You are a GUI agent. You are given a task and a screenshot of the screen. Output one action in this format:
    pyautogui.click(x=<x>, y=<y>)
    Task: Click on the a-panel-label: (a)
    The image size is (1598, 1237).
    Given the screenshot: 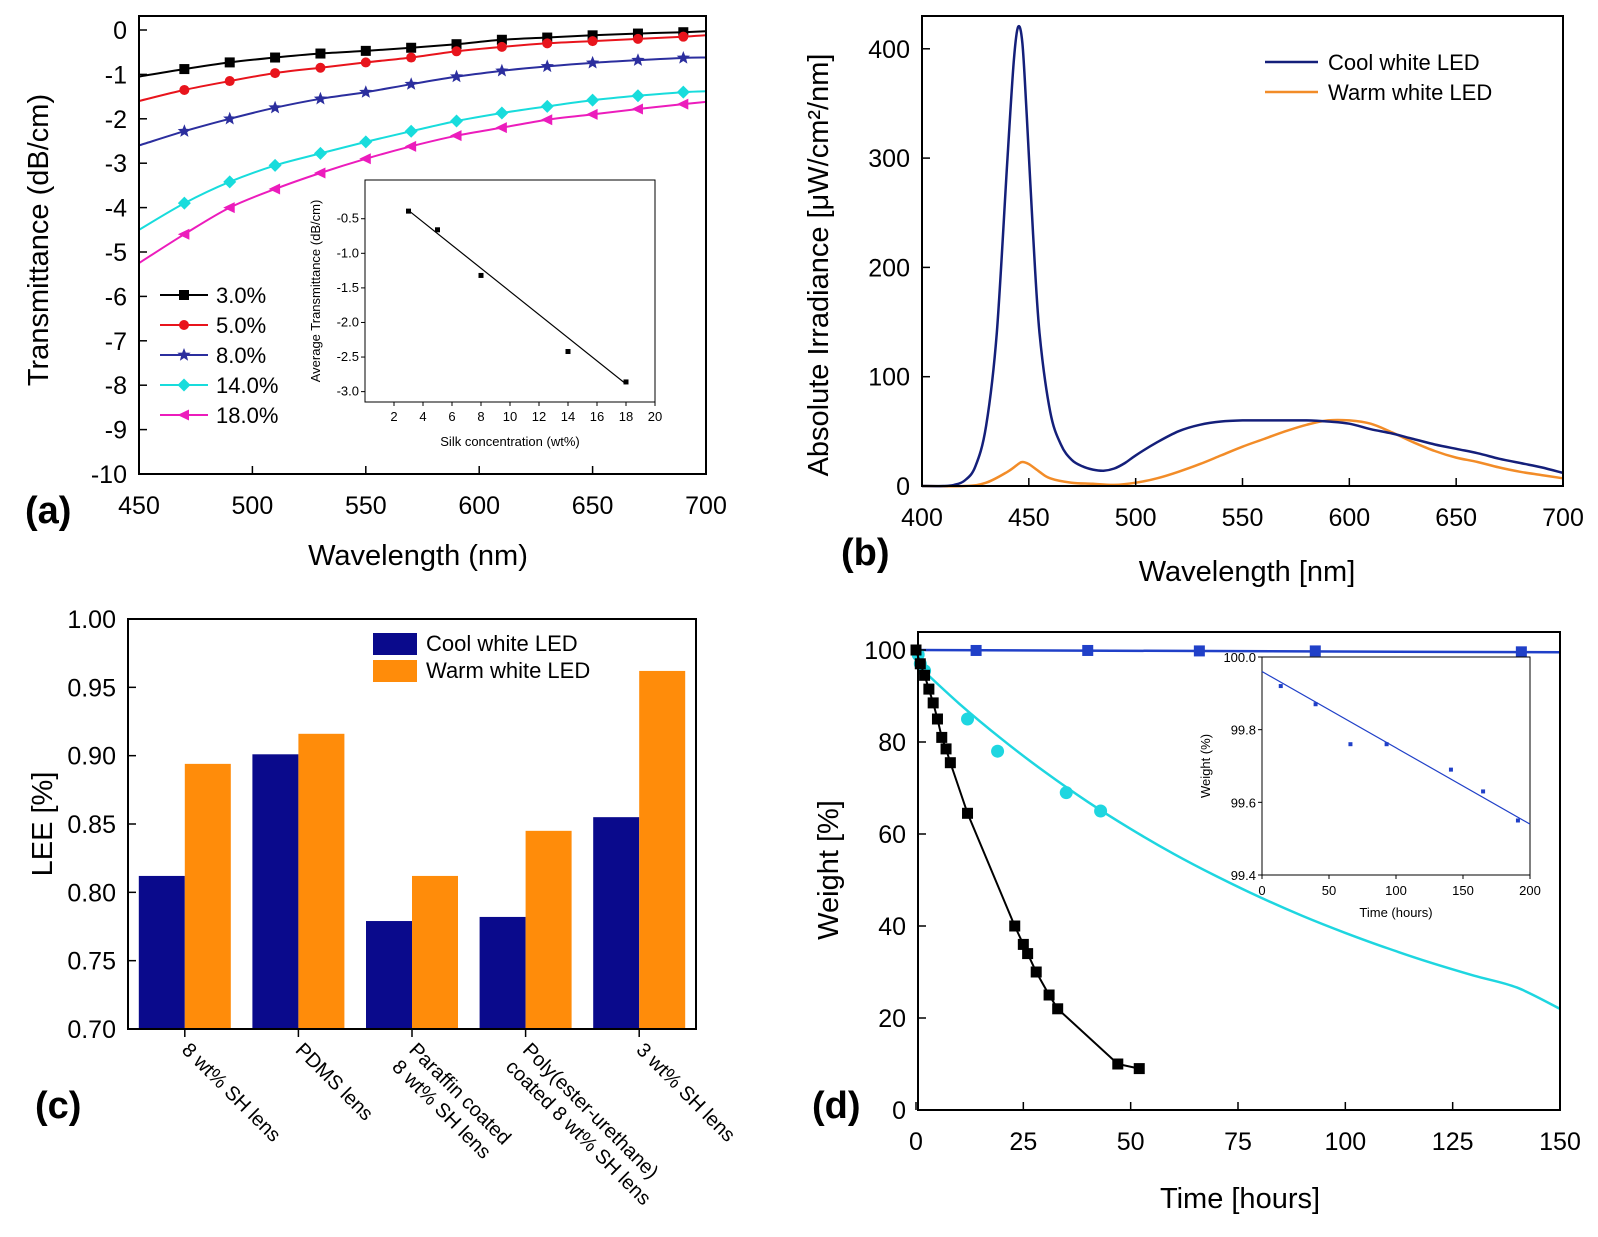 What is the action you would take?
    pyautogui.click(x=48, y=511)
    